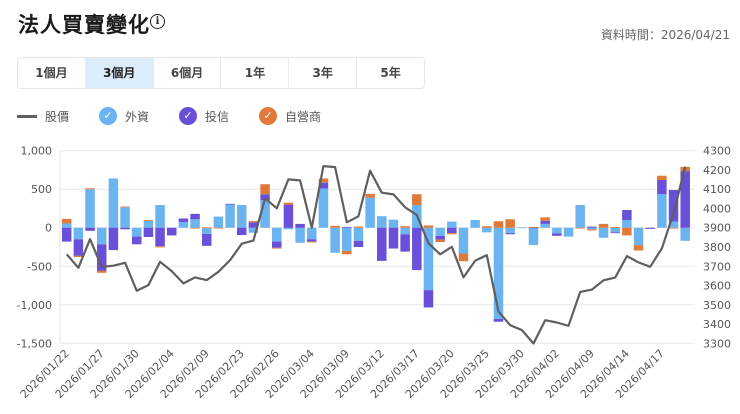  What do you see at coordinates (303, 116) in the screenshot?
I see `legend-label: 自營商` at bounding box center [303, 116].